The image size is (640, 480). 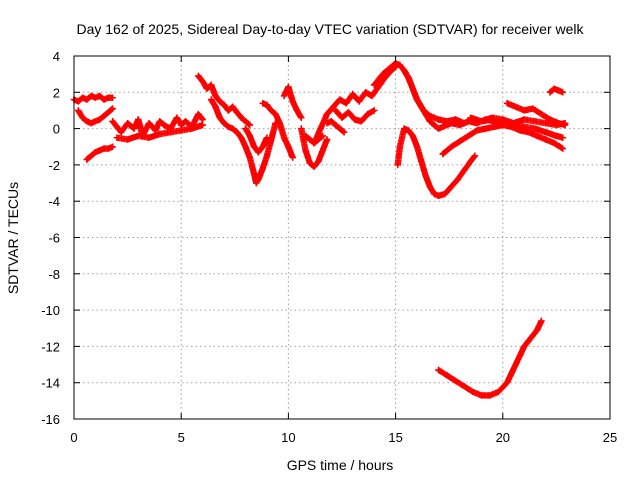 I want to click on y-tick-label: -4, so click(x=54, y=201).